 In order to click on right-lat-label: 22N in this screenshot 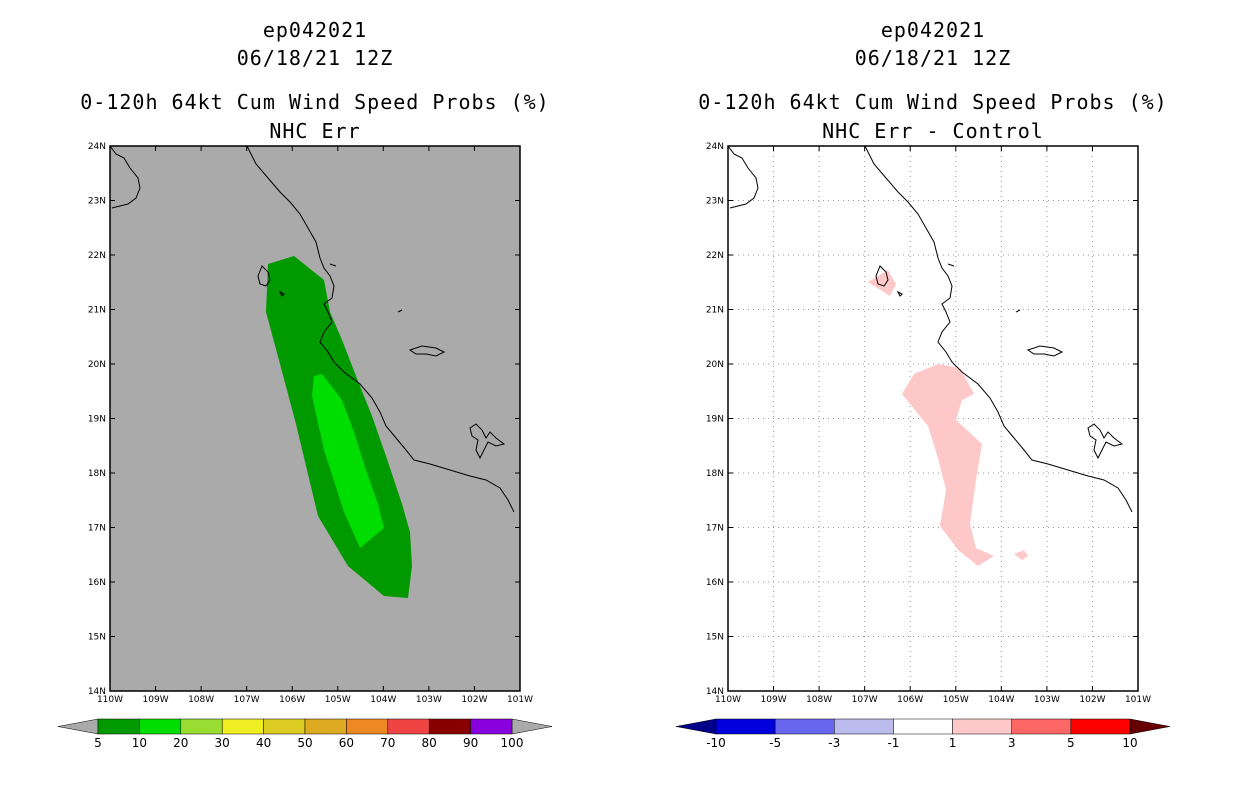, I will do `click(715, 256)`.